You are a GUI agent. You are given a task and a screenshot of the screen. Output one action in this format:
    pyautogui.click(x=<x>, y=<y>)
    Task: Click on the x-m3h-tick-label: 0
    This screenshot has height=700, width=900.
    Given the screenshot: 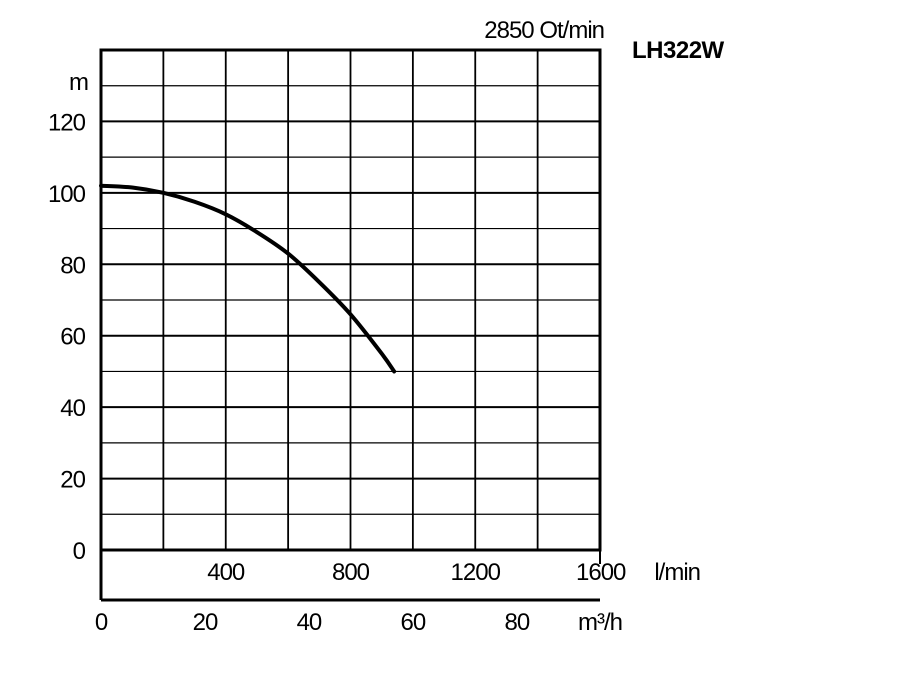 What is the action you would take?
    pyautogui.click(x=101, y=622)
    